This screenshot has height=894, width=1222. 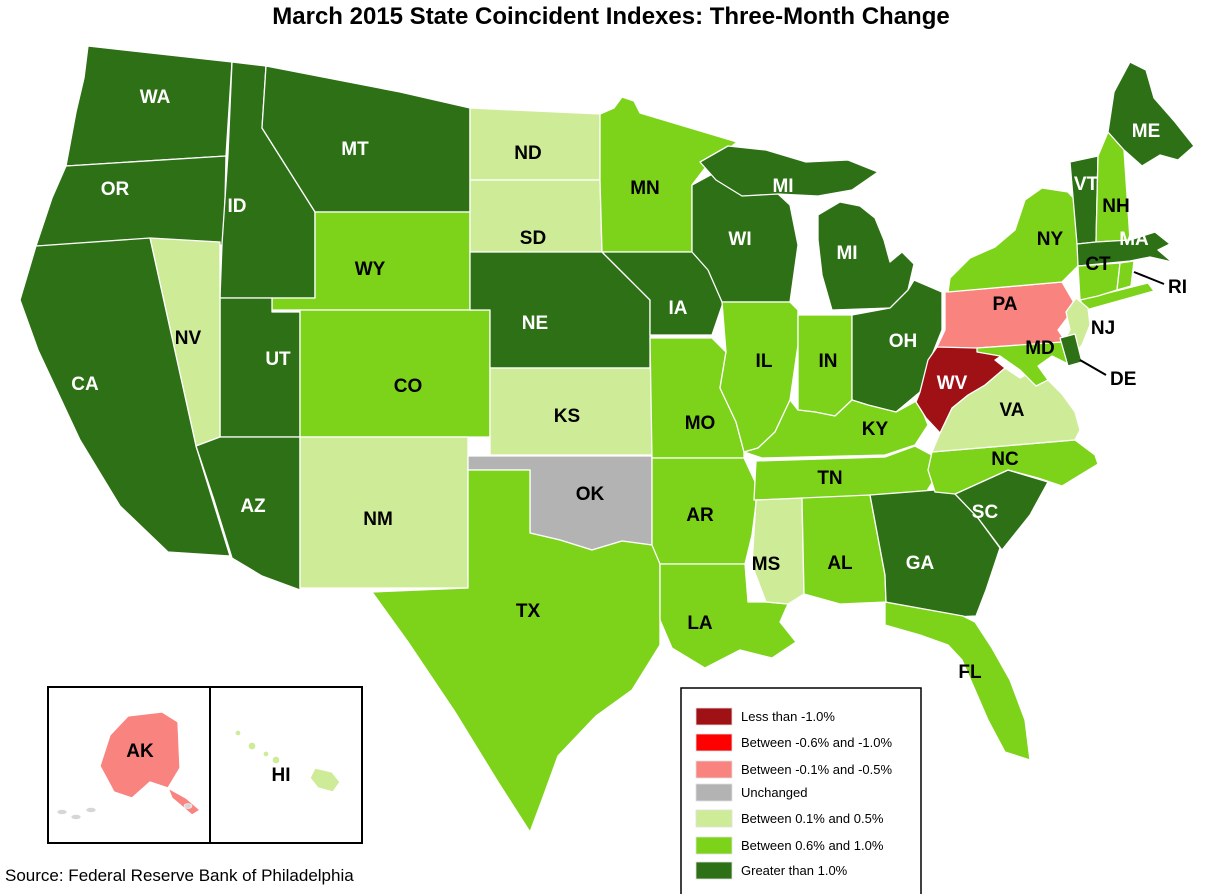 I want to click on state-label-DE: DE, so click(x=1123, y=379).